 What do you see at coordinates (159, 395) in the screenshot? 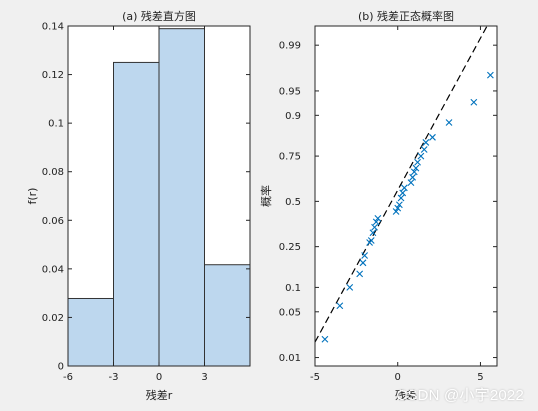
I see `histogram-x-axis-label: 残差r` at bounding box center [159, 395].